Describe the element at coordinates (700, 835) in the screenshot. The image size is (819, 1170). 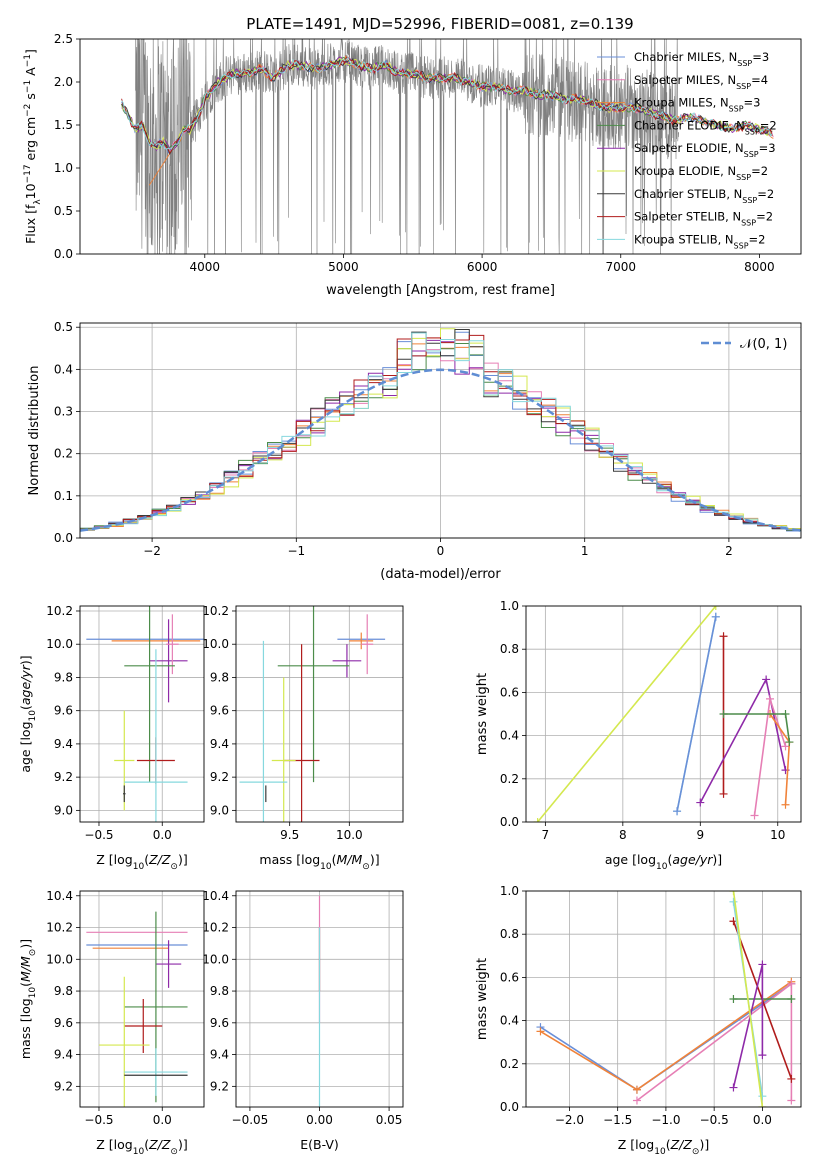
I see `x-tick-label: 9` at that location.